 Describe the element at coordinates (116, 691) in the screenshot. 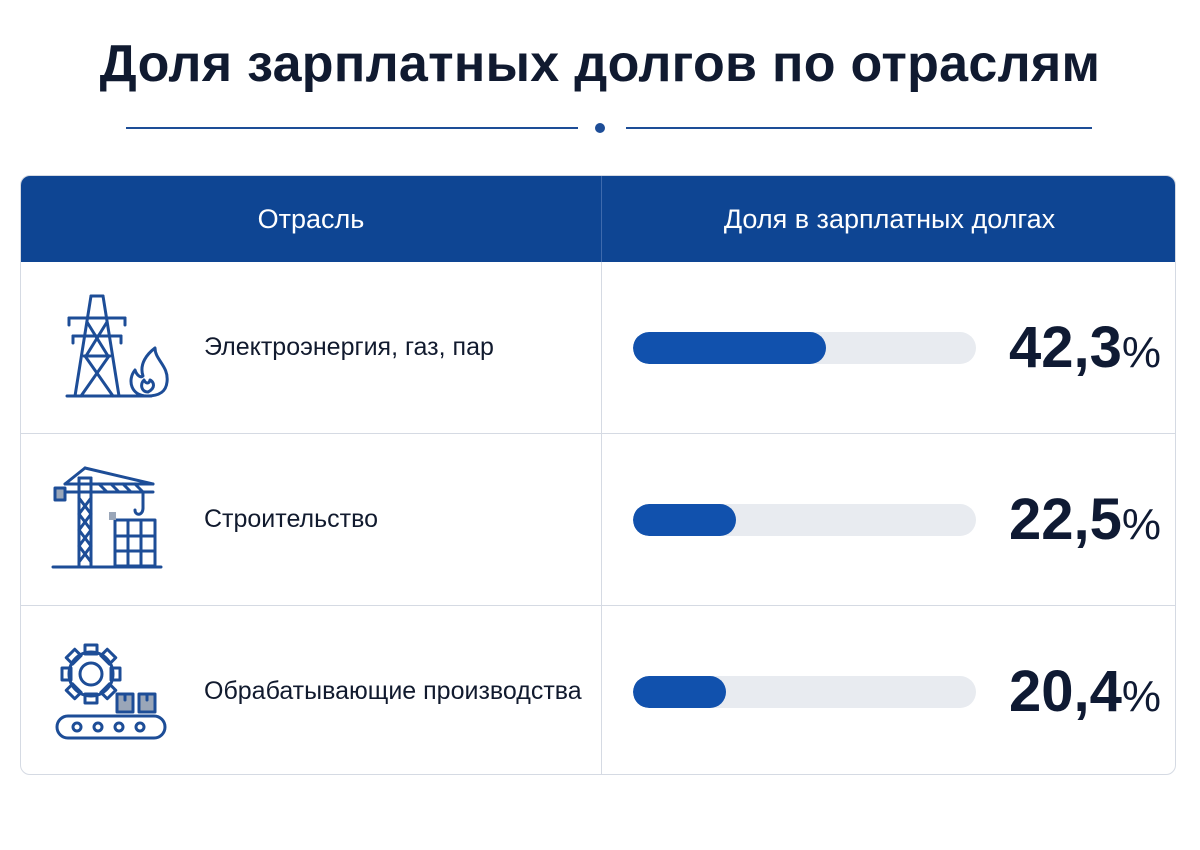

I see `gear-conveyor-icon` at that location.